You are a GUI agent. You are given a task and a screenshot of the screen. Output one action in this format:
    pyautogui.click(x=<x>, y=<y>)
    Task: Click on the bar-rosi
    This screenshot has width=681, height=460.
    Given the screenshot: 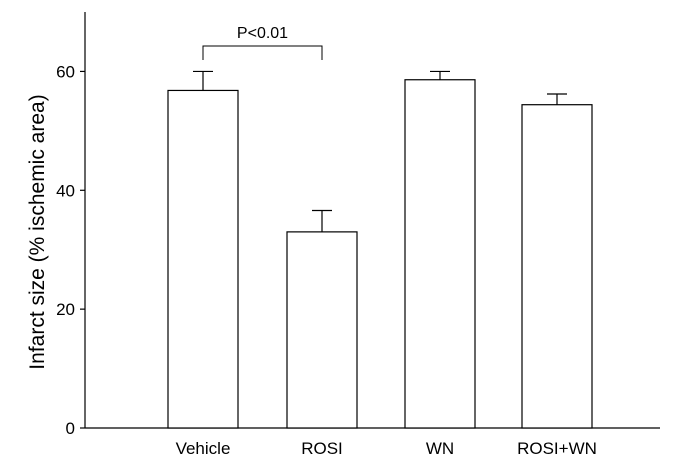 What is the action you would take?
    pyautogui.click(x=322, y=330)
    